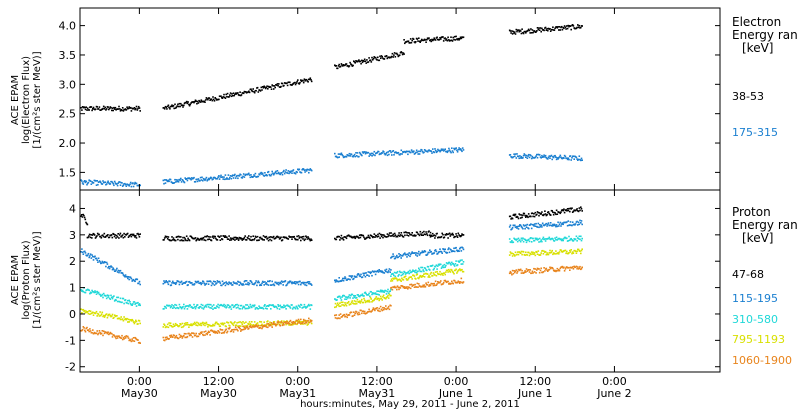 This screenshot has width=800, height=410. What do you see at coordinates (219, 381) in the screenshot?
I see `xtick-label: 12:00` at bounding box center [219, 381].